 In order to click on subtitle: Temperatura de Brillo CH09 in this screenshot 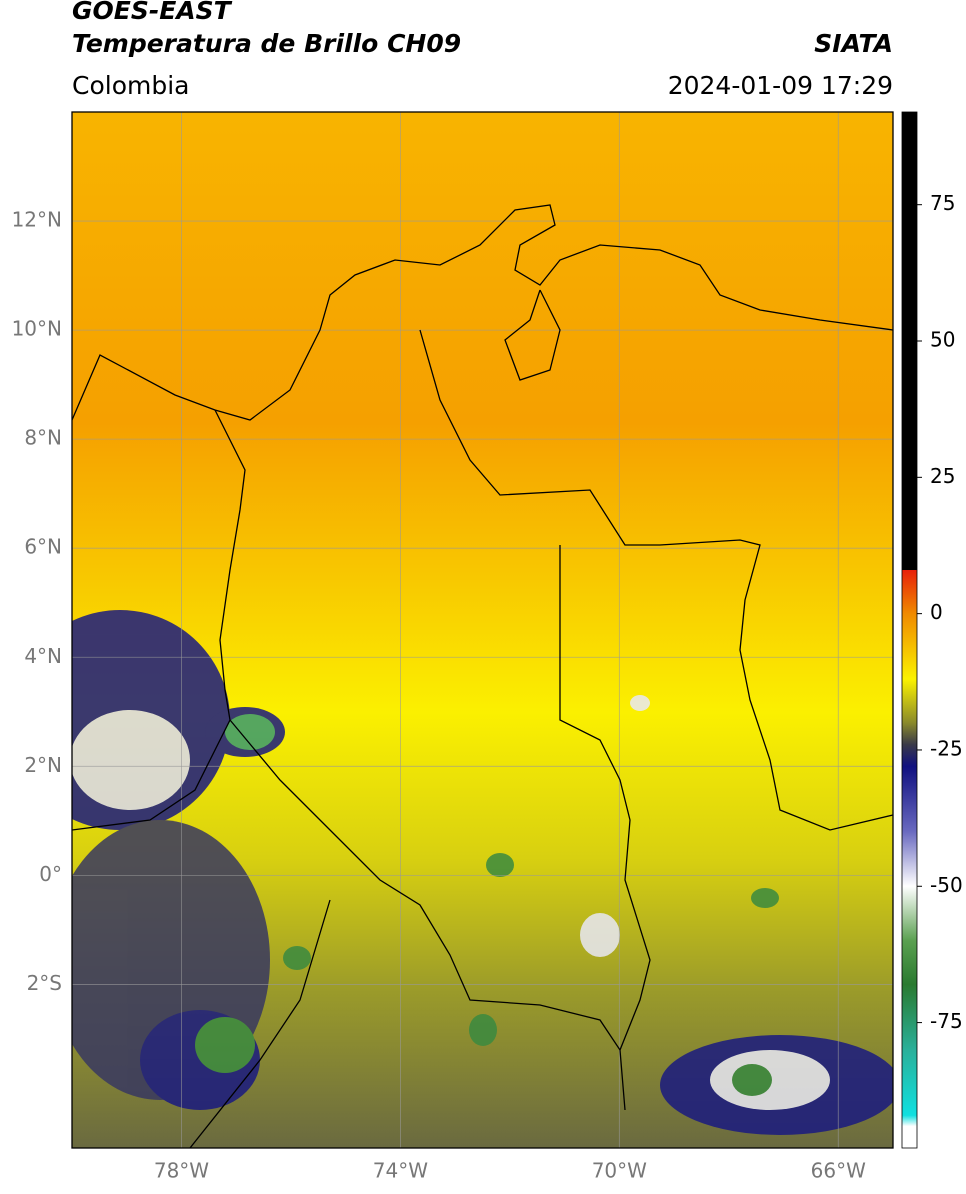, I will do `click(266, 43)`.